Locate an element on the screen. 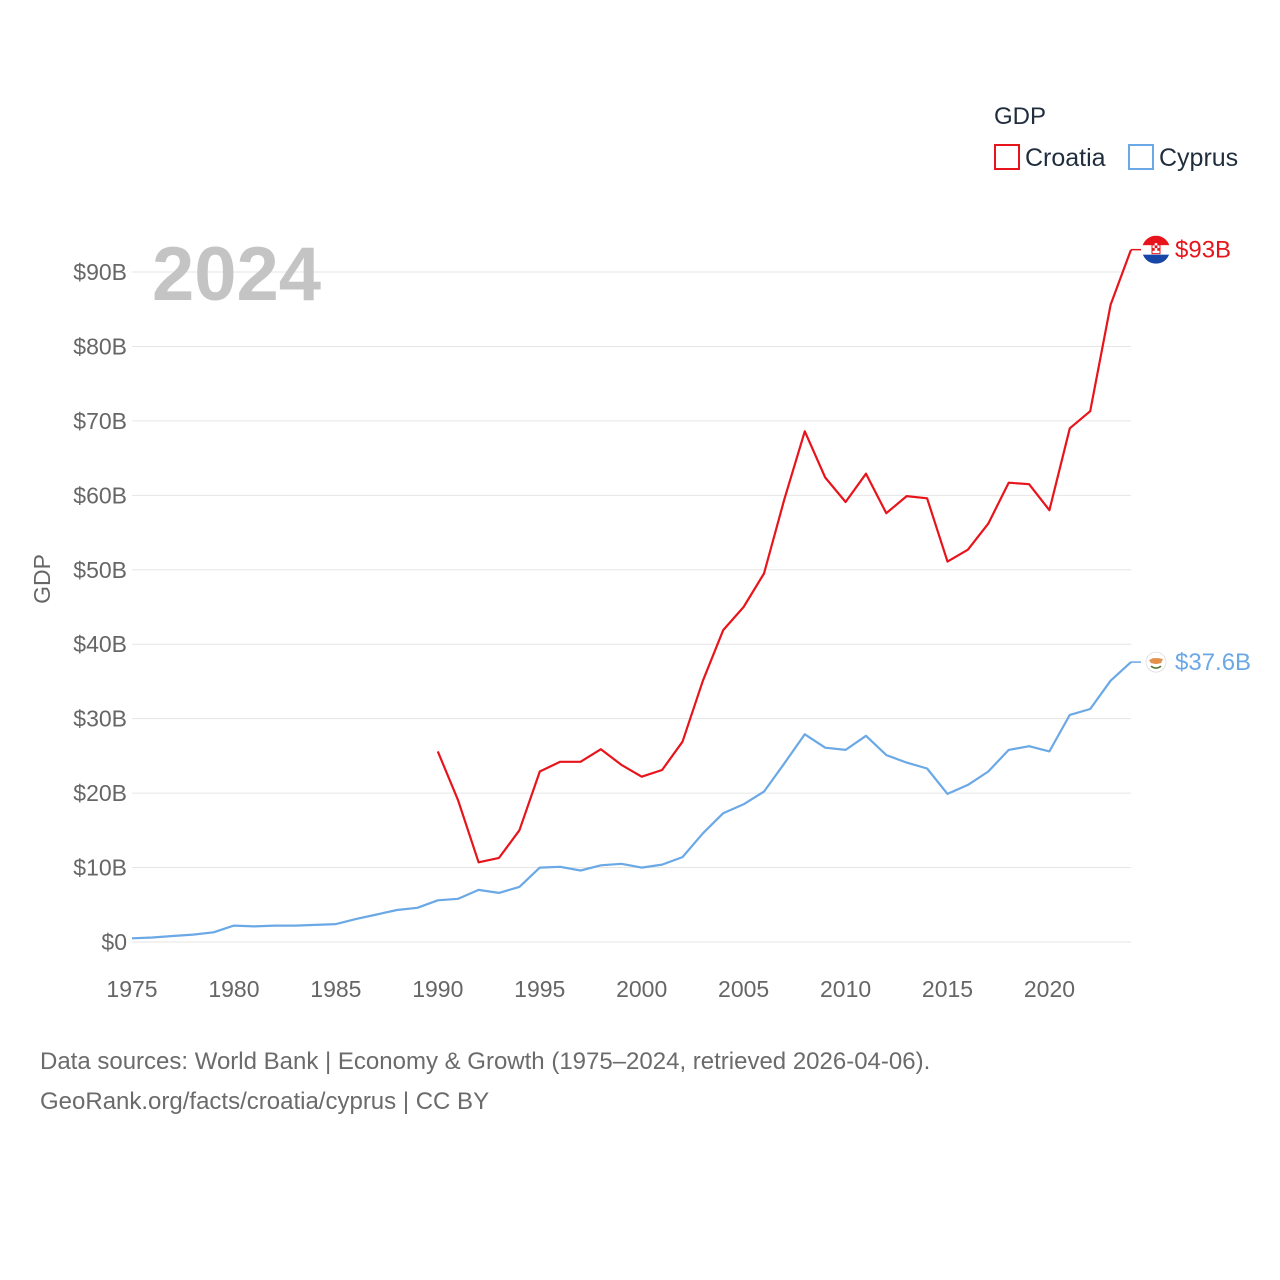 The width and height of the screenshot is (1280, 1280). cyprus-flag-icon is located at coordinates (1156, 662).